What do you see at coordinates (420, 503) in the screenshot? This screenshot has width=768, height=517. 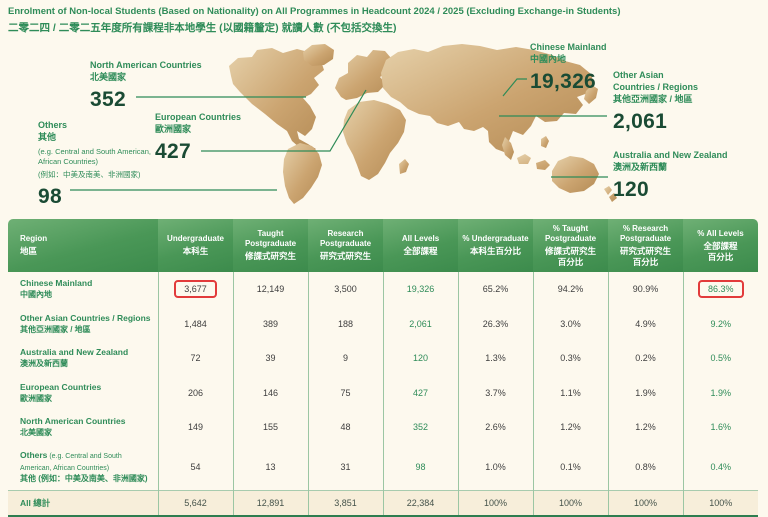 I see `total-value-cell: 22,384` at bounding box center [420, 503].